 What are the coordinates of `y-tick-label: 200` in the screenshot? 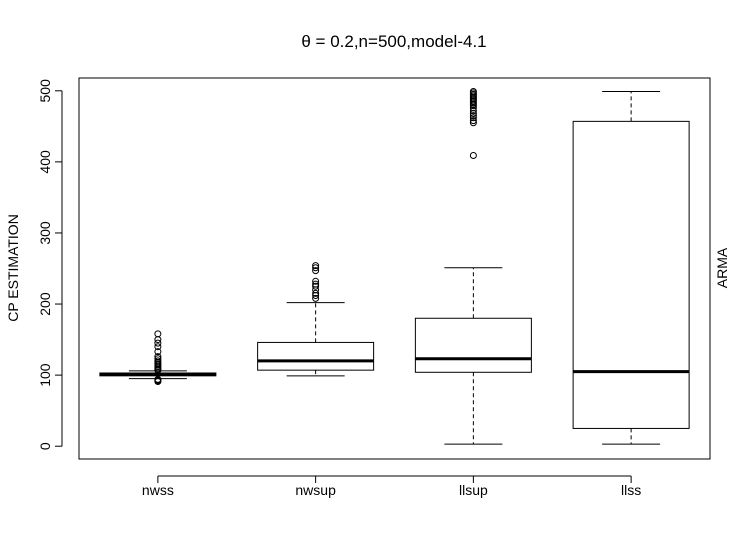 It's located at (45, 304).